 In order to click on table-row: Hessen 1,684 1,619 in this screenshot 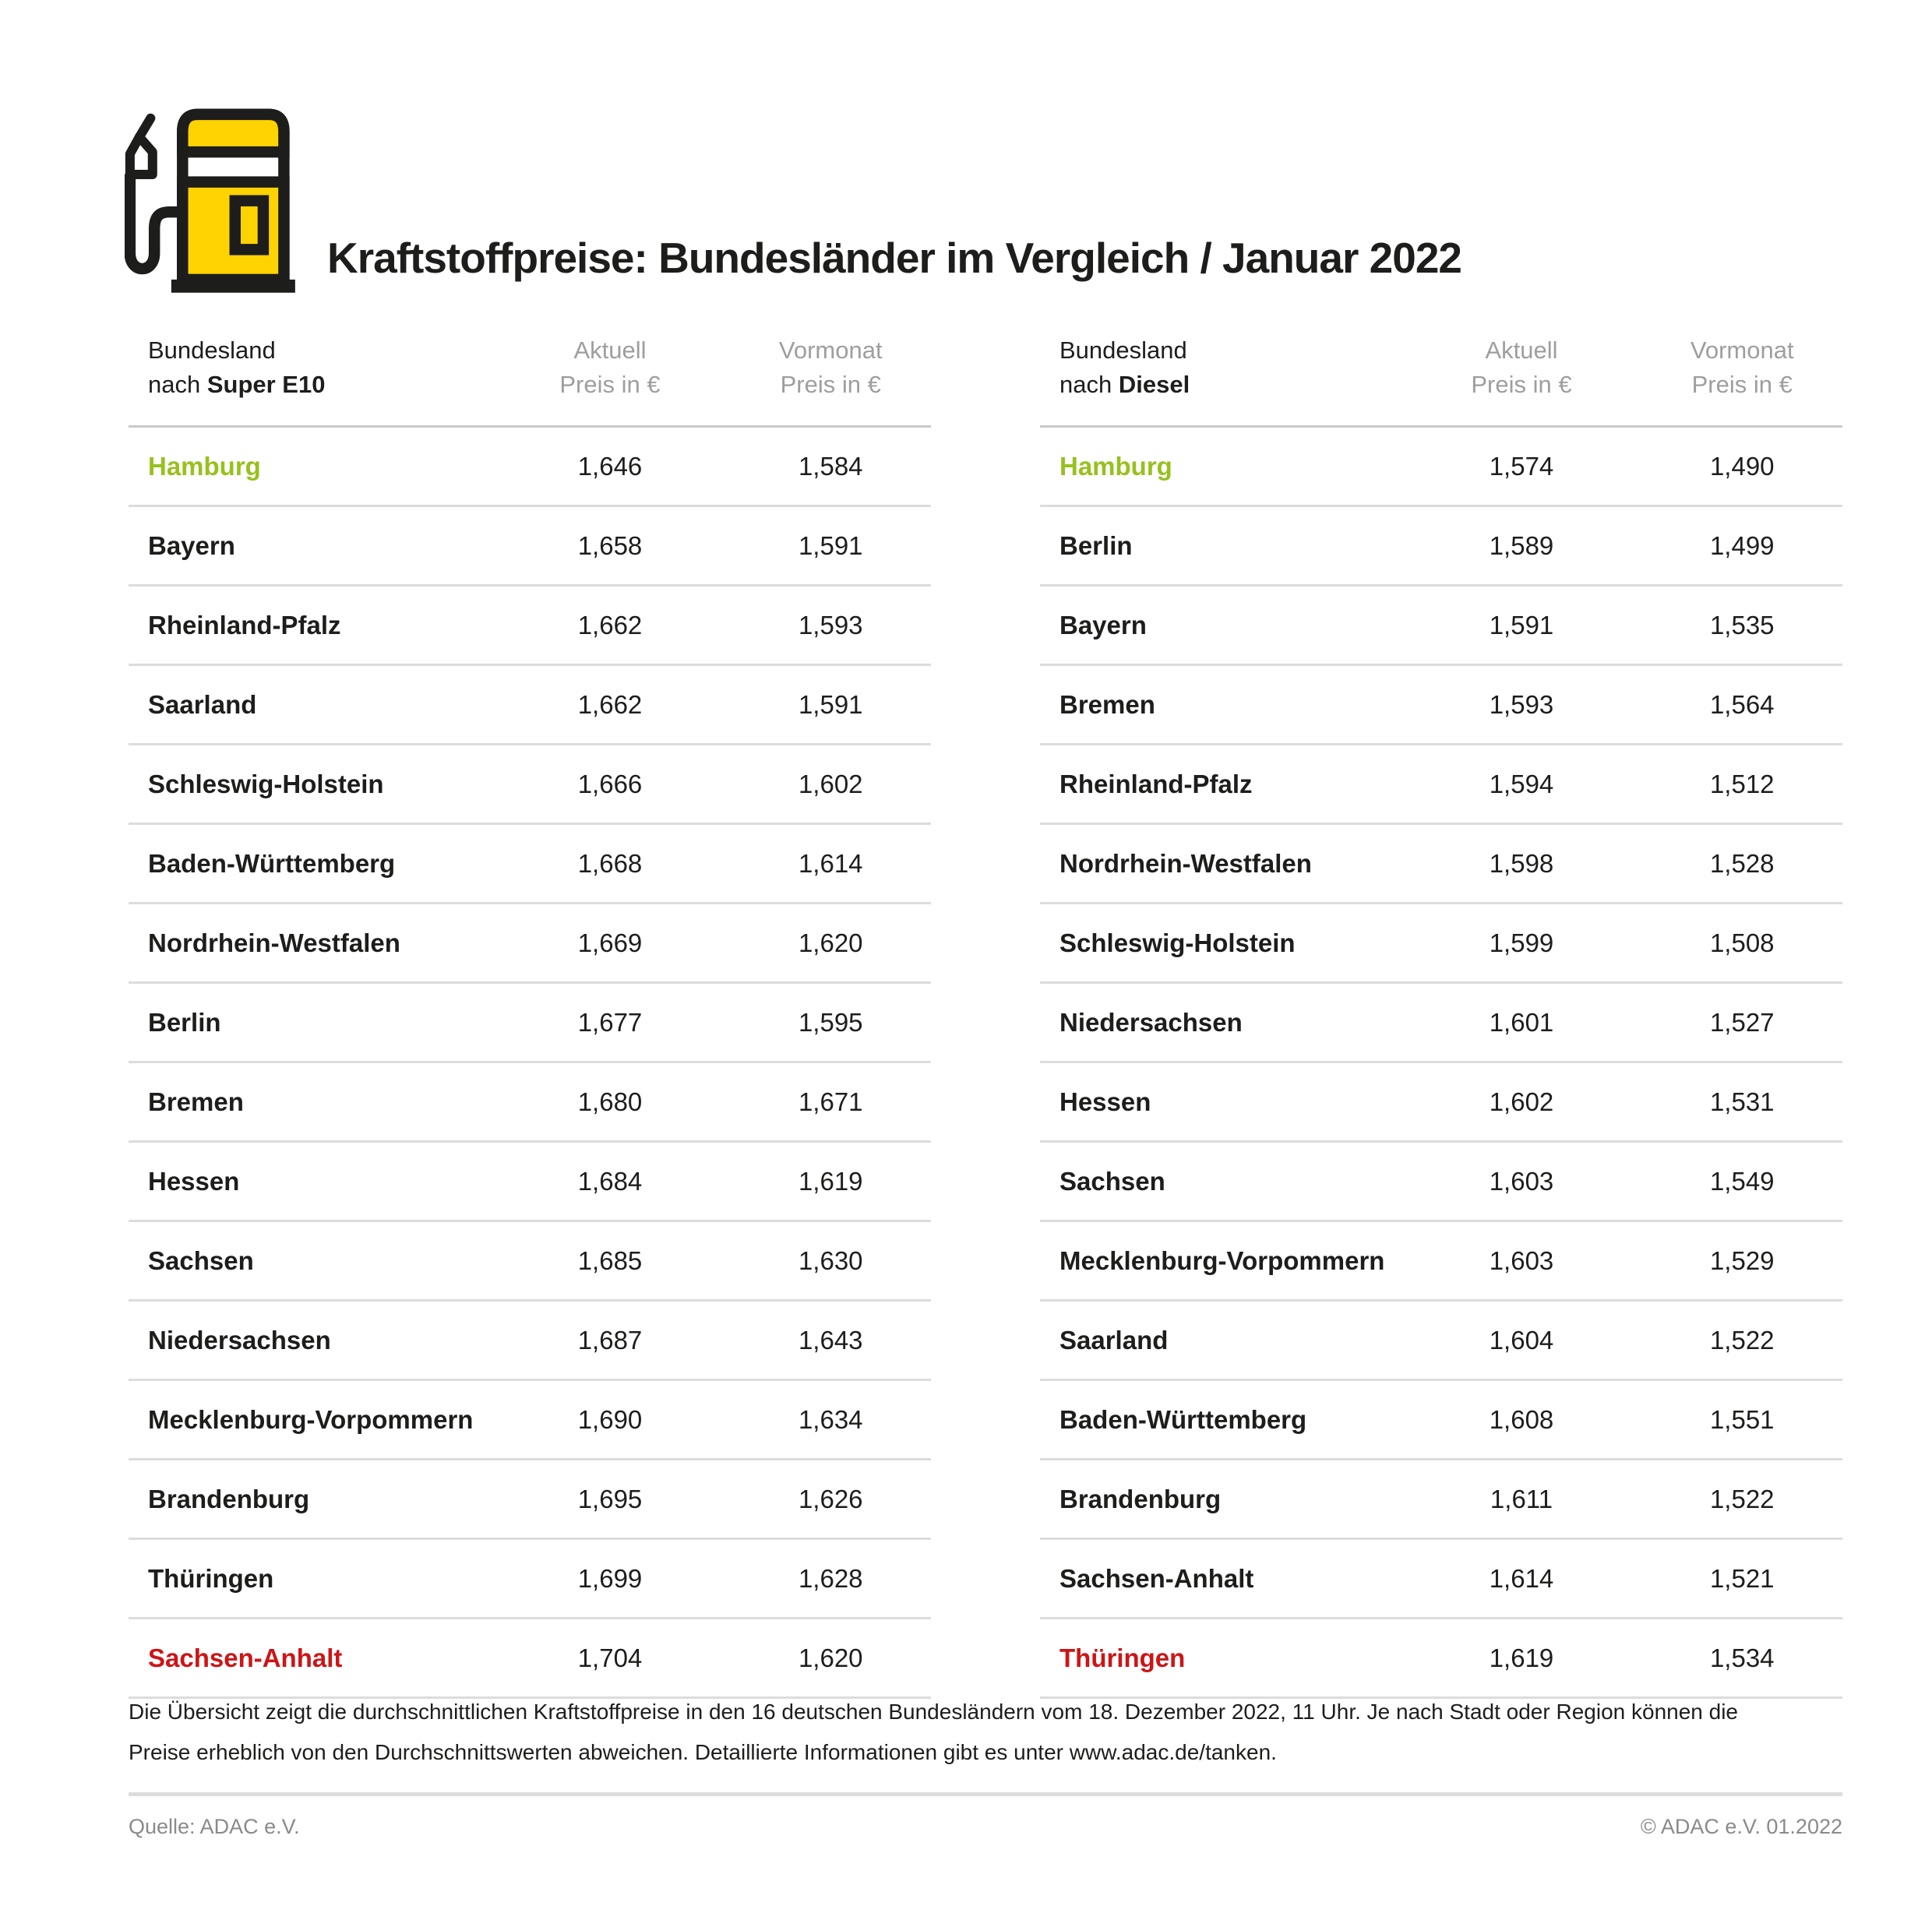, I will do `click(530, 1182)`.